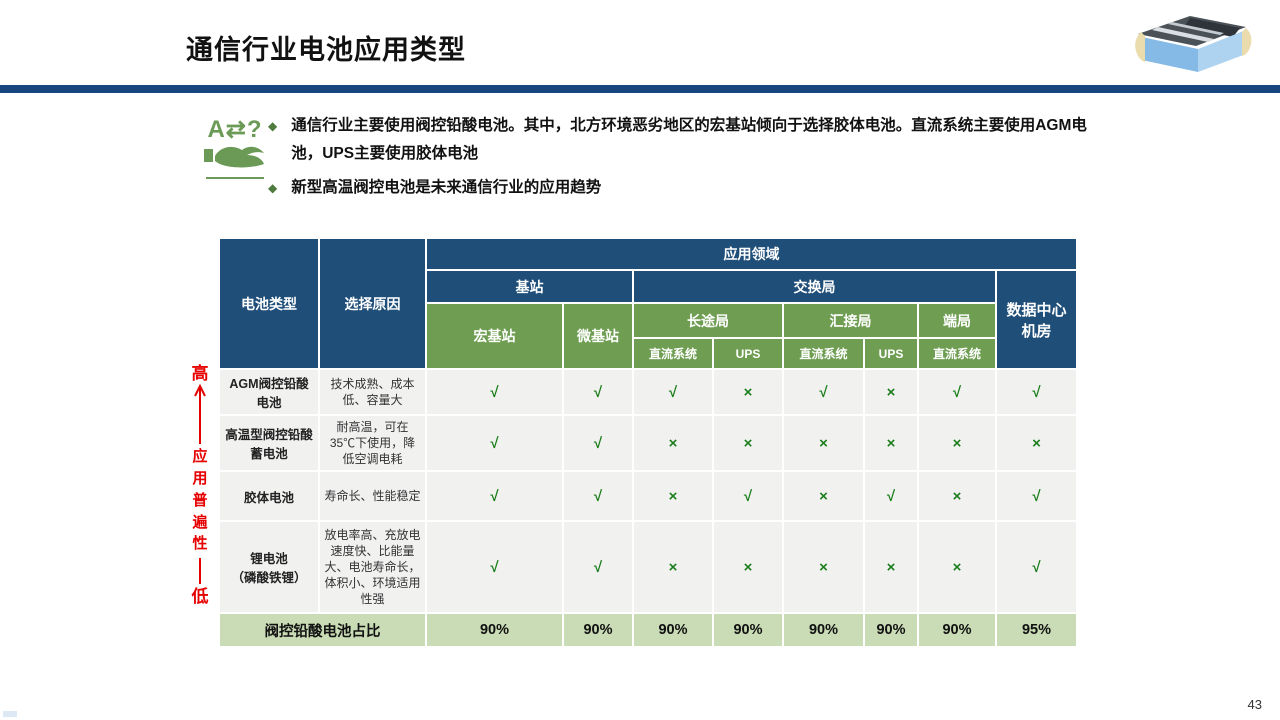  I want to click on axis-label: 应用普遍性, so click(200, 500).